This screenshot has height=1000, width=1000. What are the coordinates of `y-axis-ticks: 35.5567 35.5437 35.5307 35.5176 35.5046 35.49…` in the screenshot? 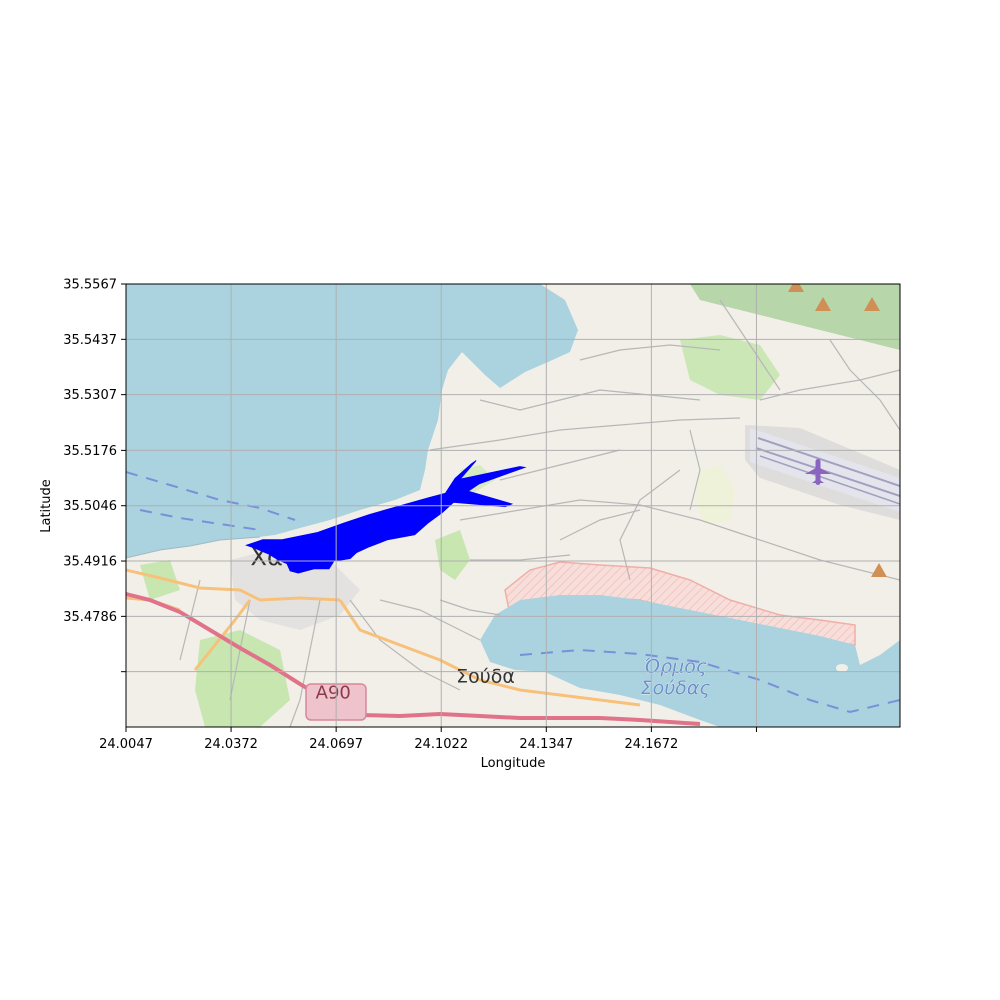 It's located at (94, 475).